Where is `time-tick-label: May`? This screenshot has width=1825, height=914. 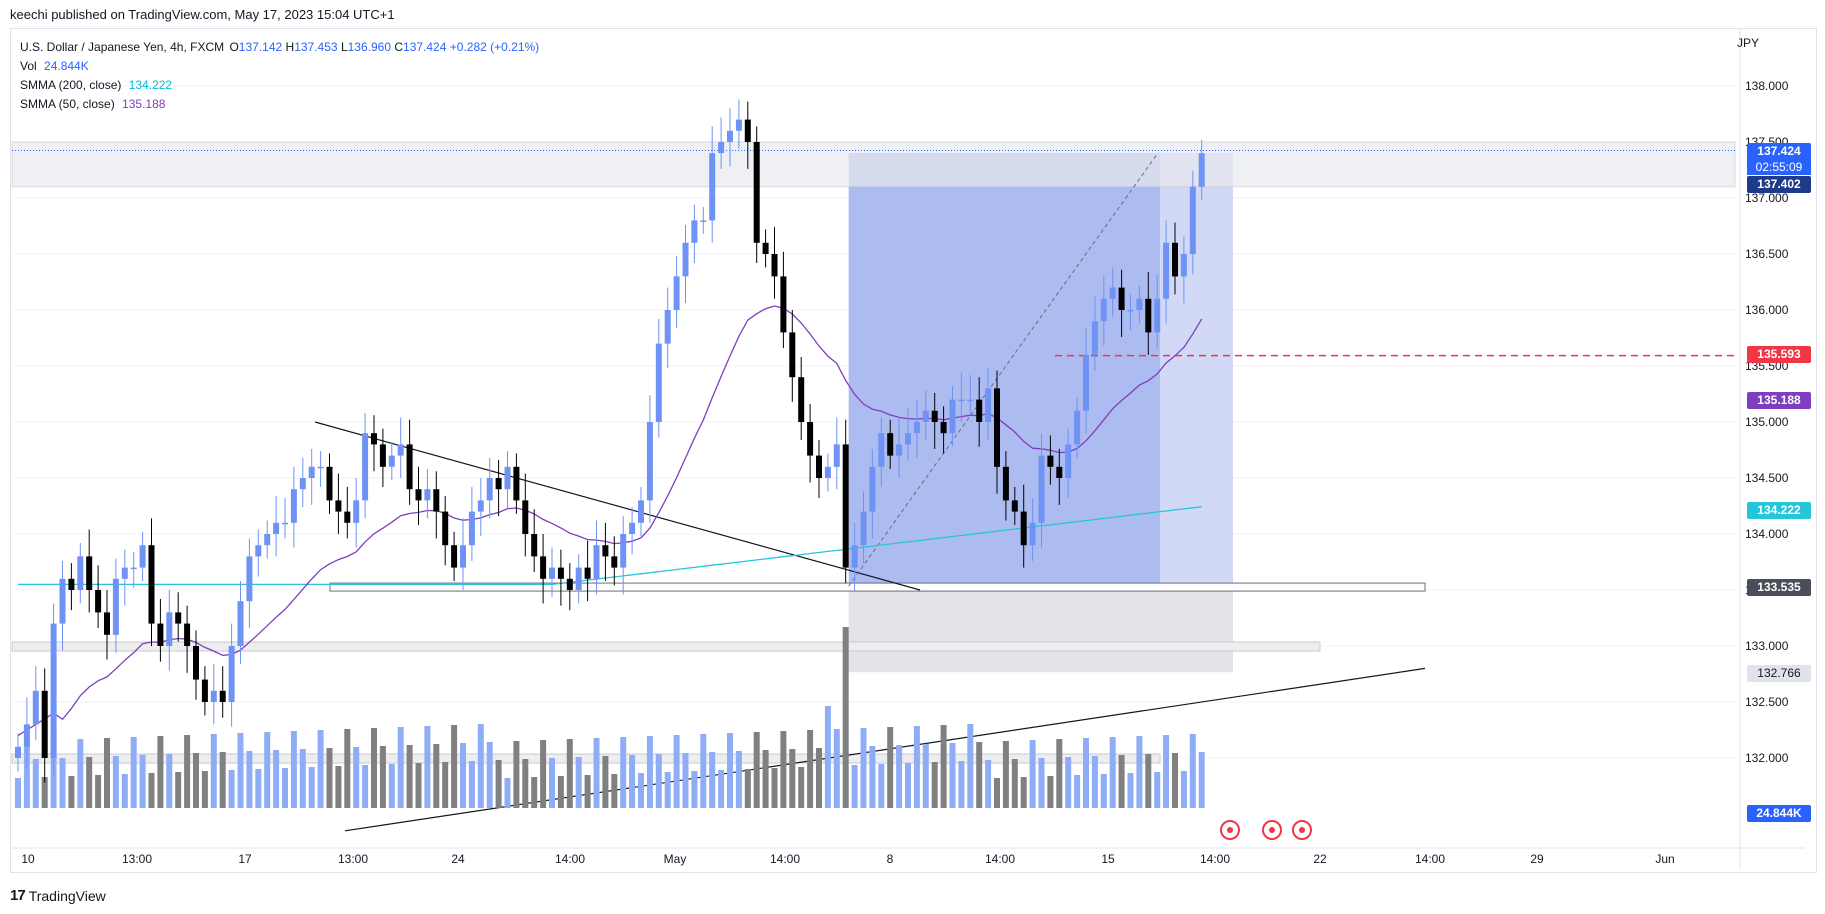 time-tick-label: May is located at coordinates (675, 859).